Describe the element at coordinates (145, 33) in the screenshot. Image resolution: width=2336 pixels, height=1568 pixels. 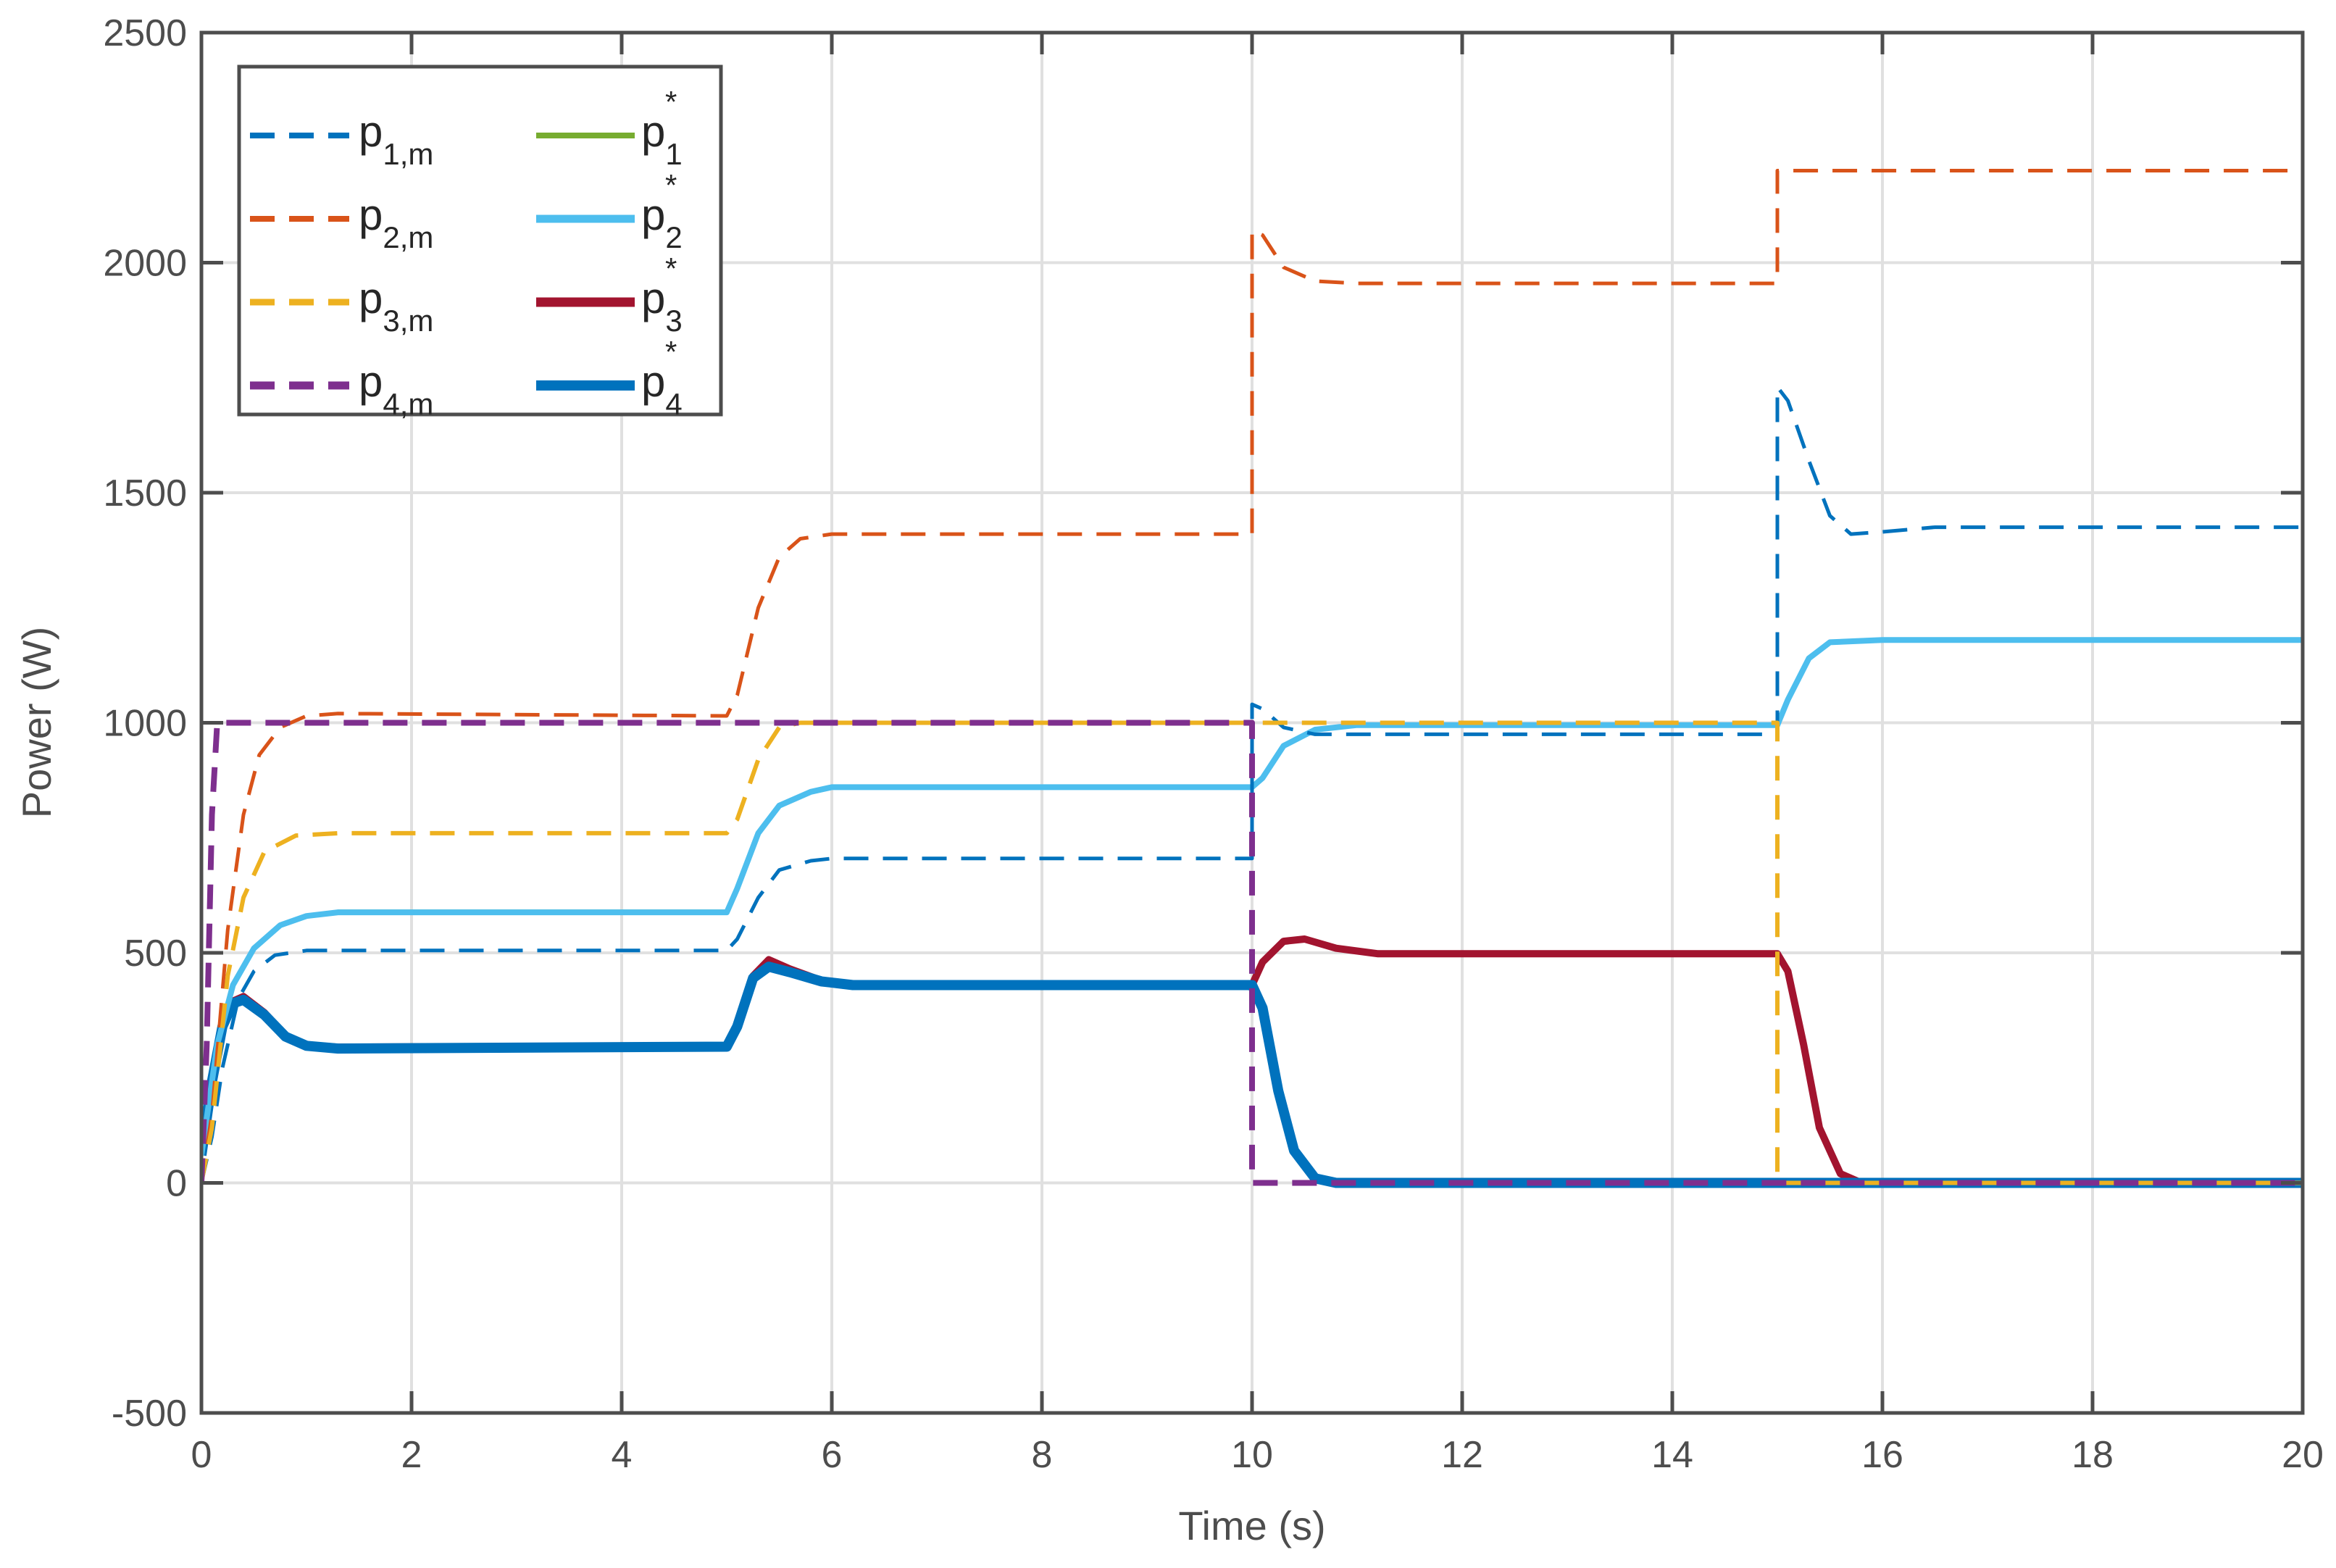
I see `y-tick-label: 2500` at that location.